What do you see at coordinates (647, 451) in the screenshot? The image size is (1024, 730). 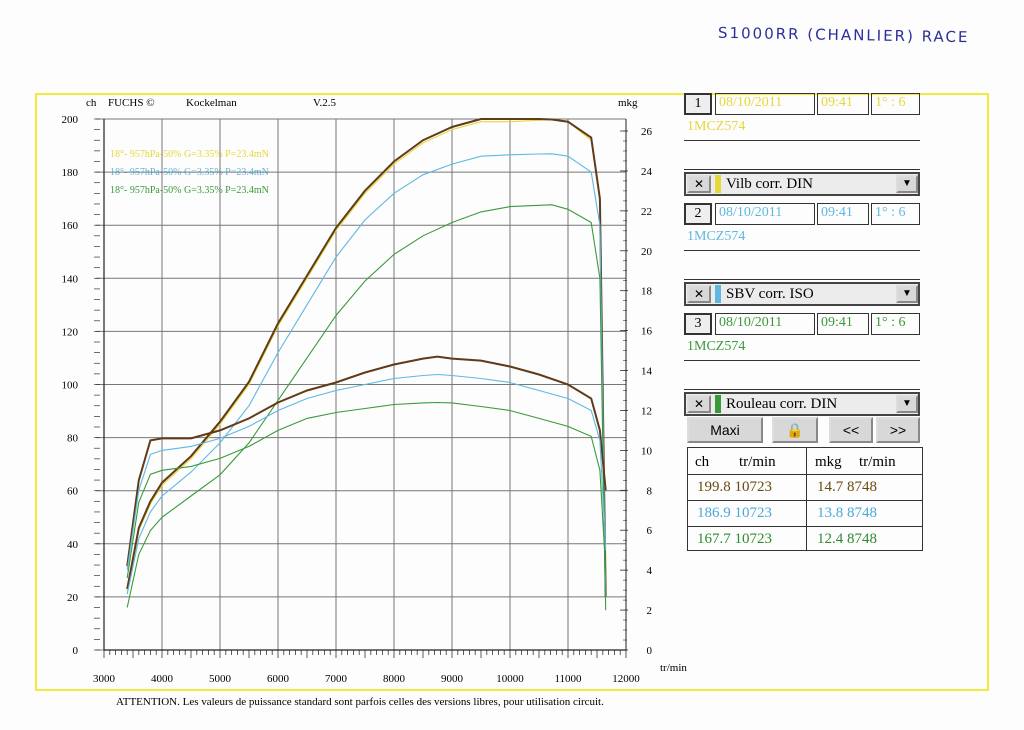 I see `y-right-tick-label: 10` at bounding box center [647, 451].